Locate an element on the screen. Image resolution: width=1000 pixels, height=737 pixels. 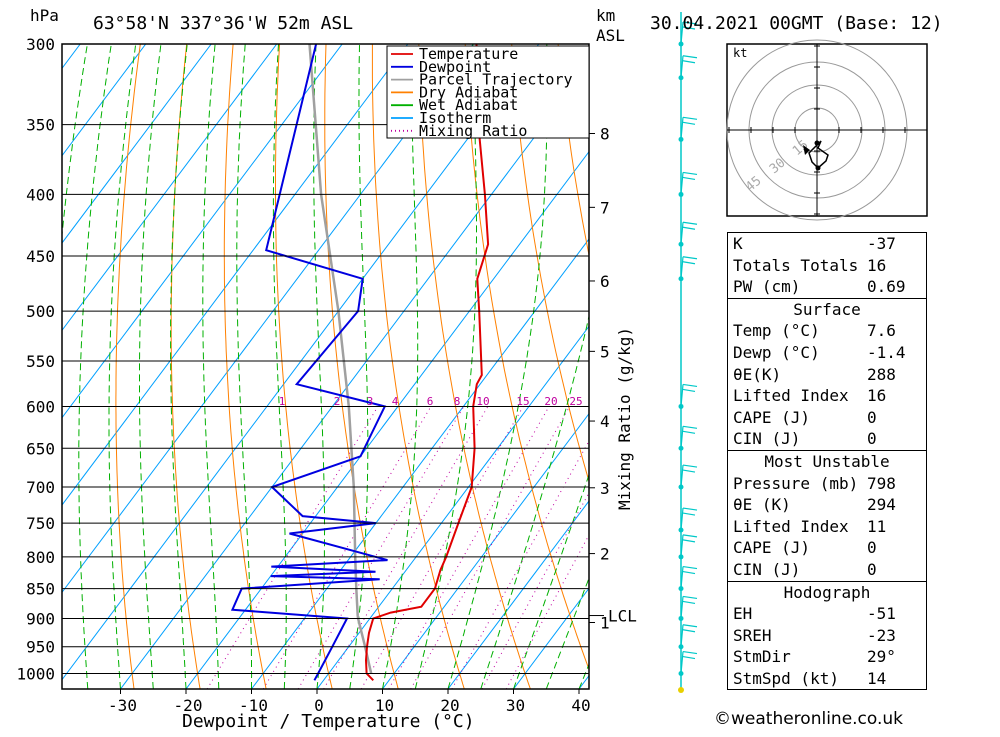
hodograph-row: EH-51 is located at coordinates (827, 614).